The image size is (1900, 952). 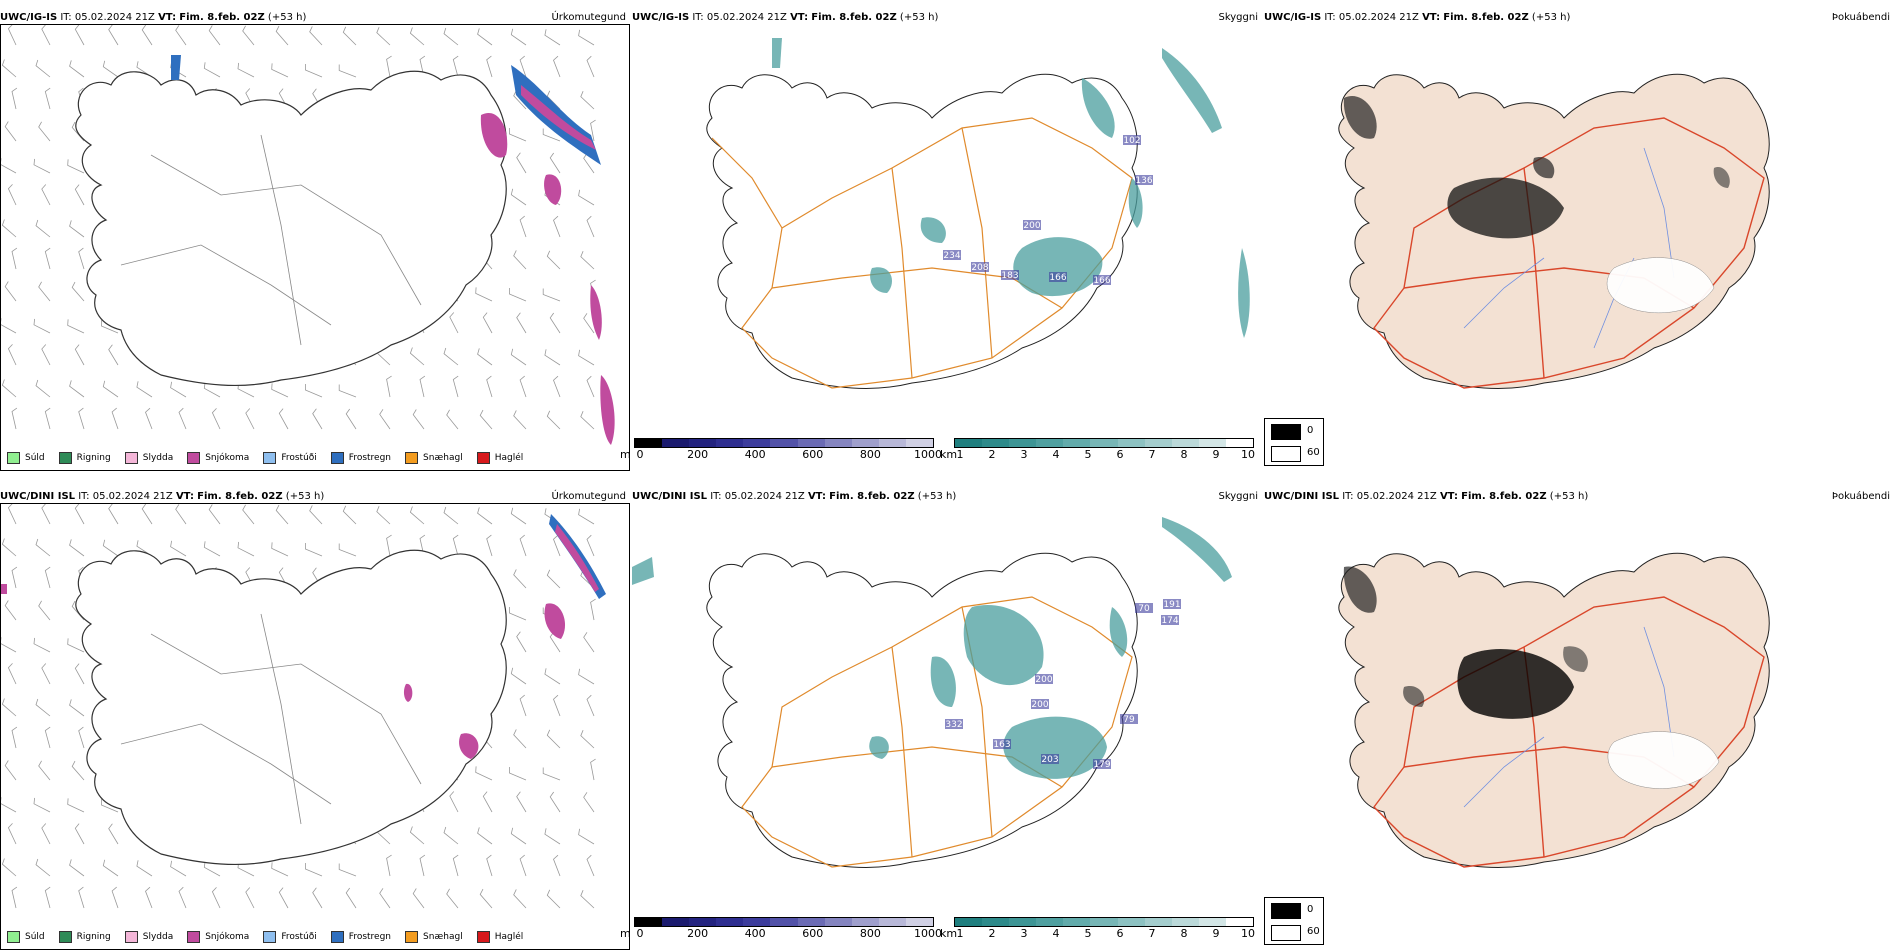 I want to click on visibility-scale-km: 1 2 3 4 5 6 7 8 9 10 km, so click(x=1097, y=929).